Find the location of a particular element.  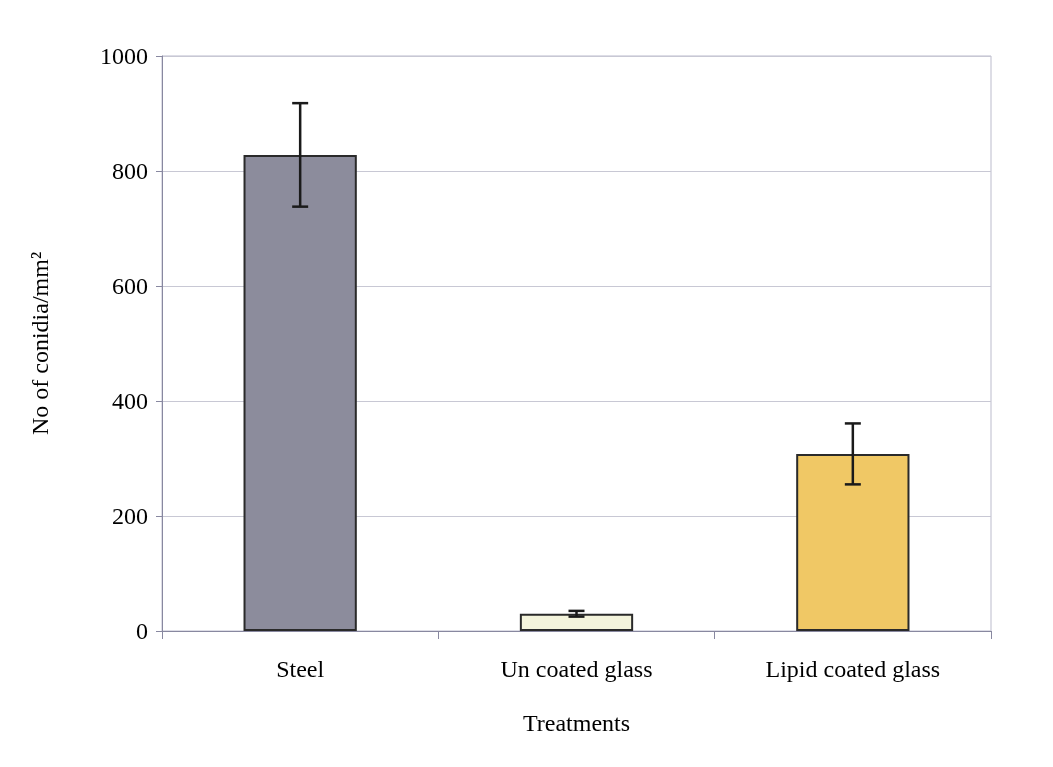

y-tick-label: 600 is located at coordinates (130, 286).